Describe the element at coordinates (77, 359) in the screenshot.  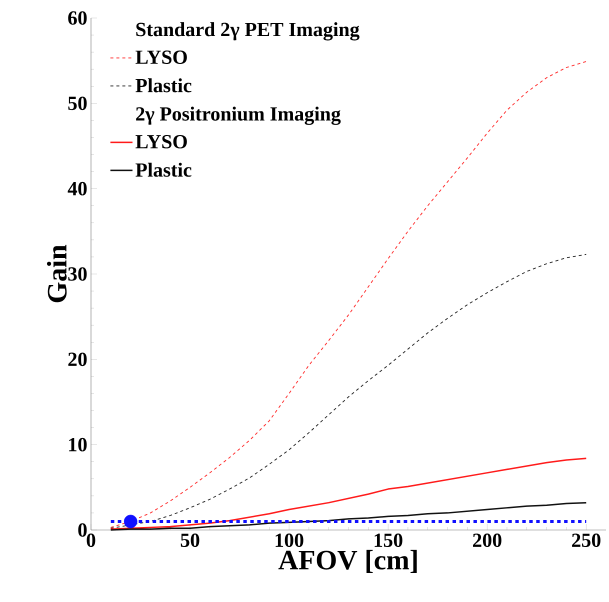
I see `y-tick-label: 20` at that location.